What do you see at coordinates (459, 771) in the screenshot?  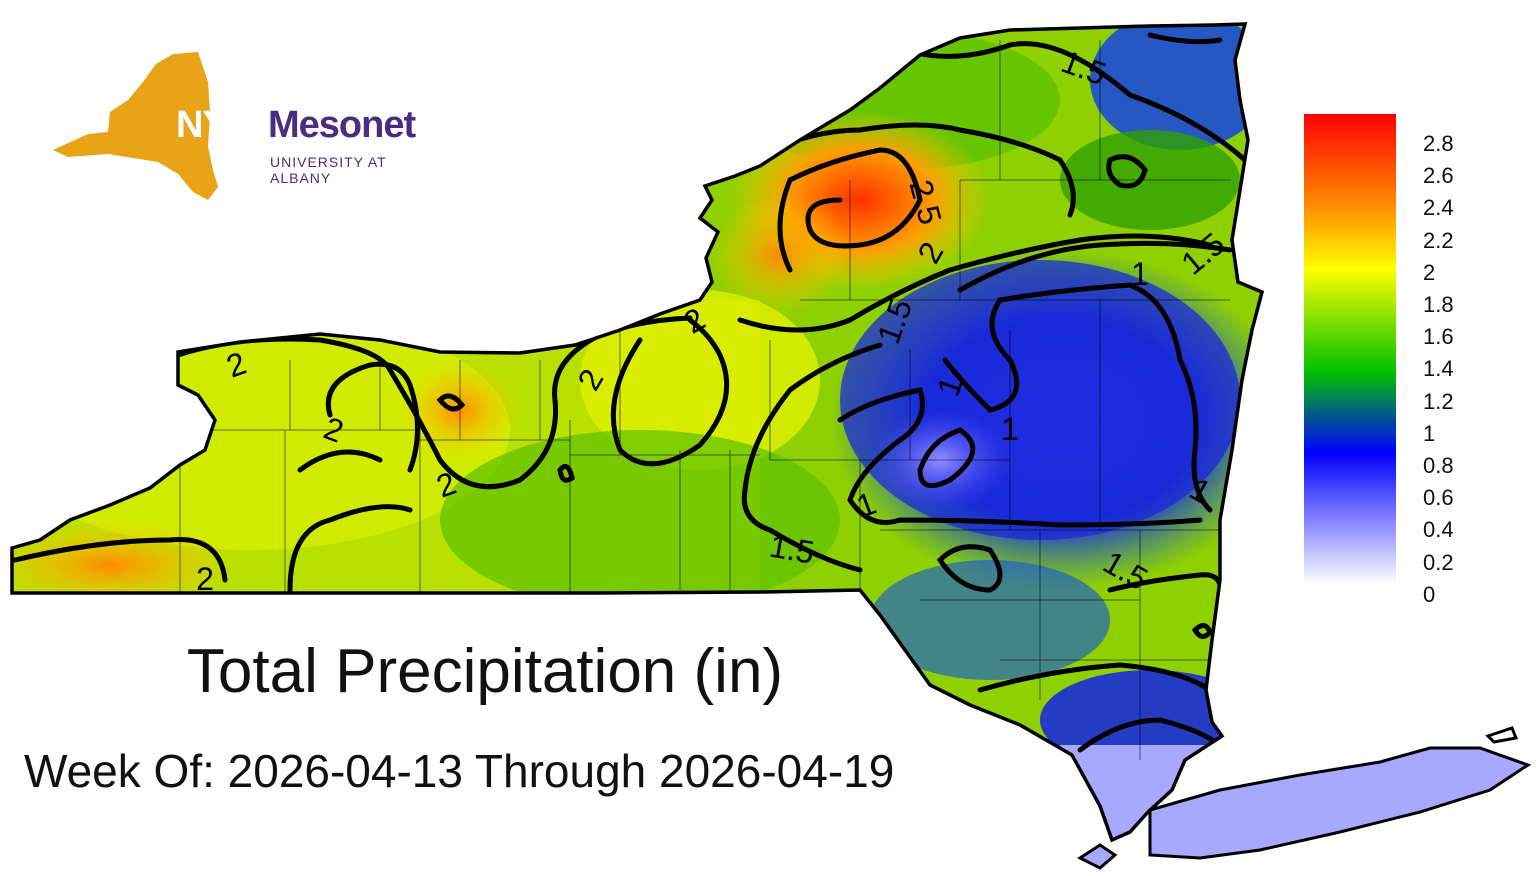 I see `map-subtitle: Week Of: 2026-04-13 Through 2026-04-19` at bounding box center [459, 771].